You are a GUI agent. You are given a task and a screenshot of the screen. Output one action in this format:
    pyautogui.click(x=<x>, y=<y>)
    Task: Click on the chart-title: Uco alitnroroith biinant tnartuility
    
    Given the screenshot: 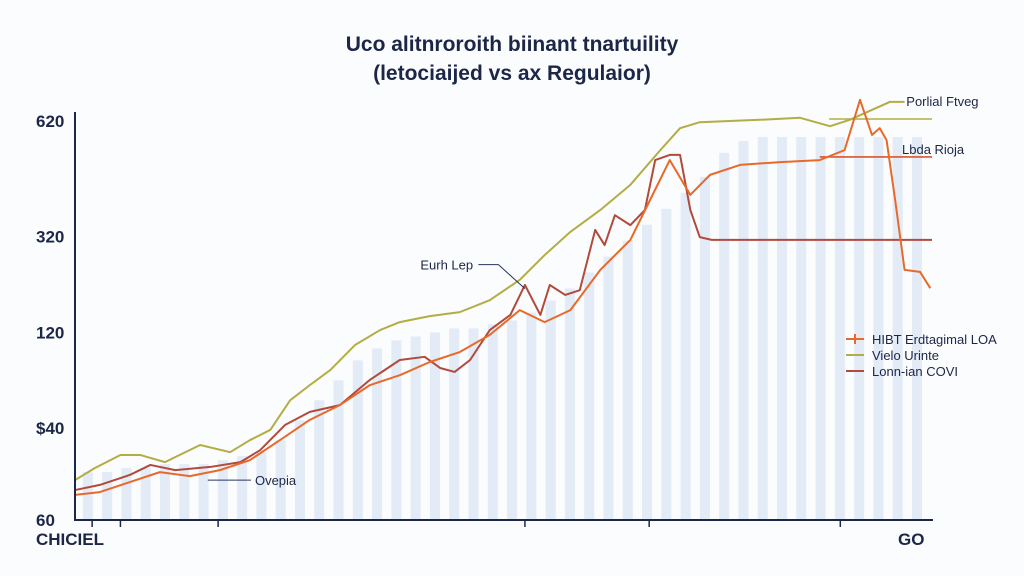 What is the action you would take?
    pyautogui.click(x=512, y=44)
    